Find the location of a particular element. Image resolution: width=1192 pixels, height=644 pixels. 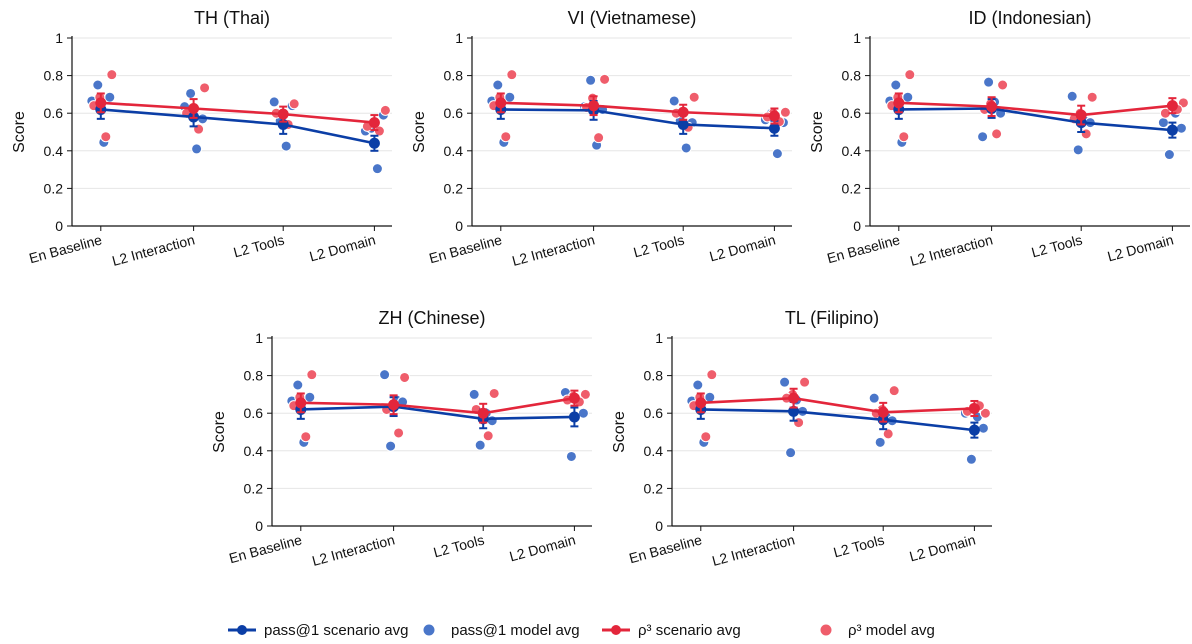

panel-title: ID (Indonesian) is located at coordinates (1029, 18).